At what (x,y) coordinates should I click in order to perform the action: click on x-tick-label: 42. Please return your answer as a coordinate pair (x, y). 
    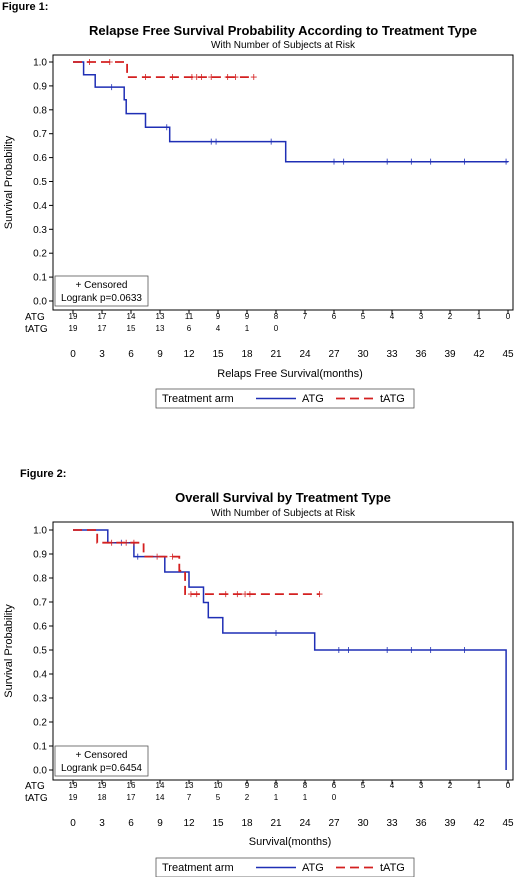
    Looking at the image, I should click on (479, 354).